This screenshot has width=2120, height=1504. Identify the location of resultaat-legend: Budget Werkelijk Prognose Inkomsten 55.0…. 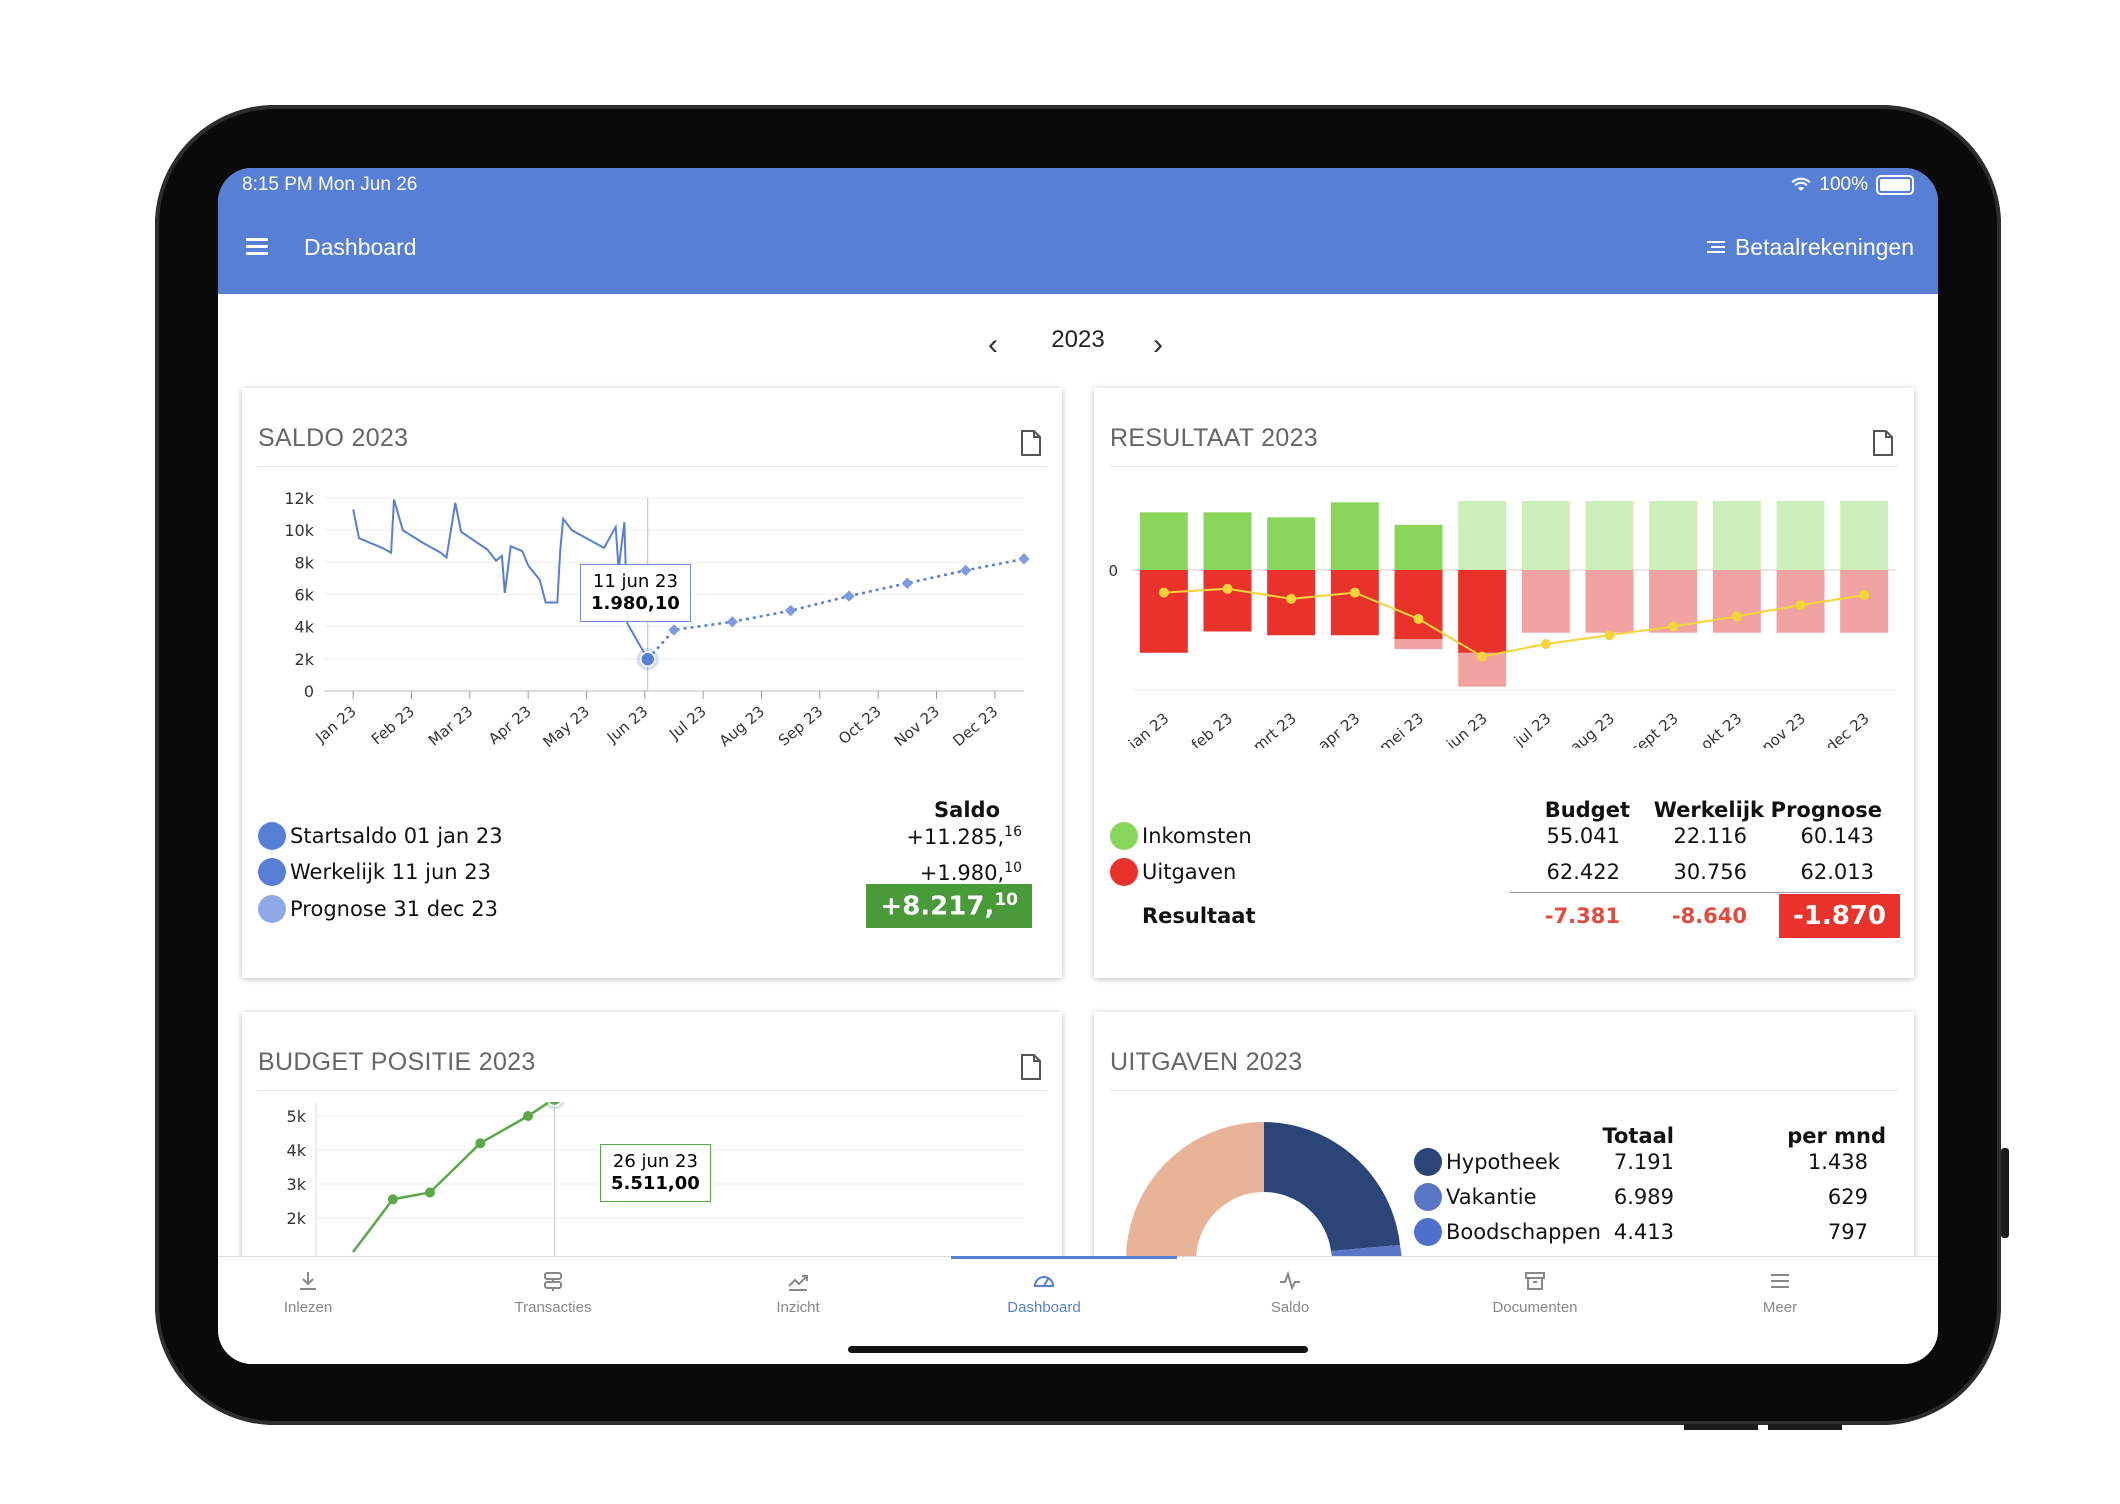
(1505, 883).